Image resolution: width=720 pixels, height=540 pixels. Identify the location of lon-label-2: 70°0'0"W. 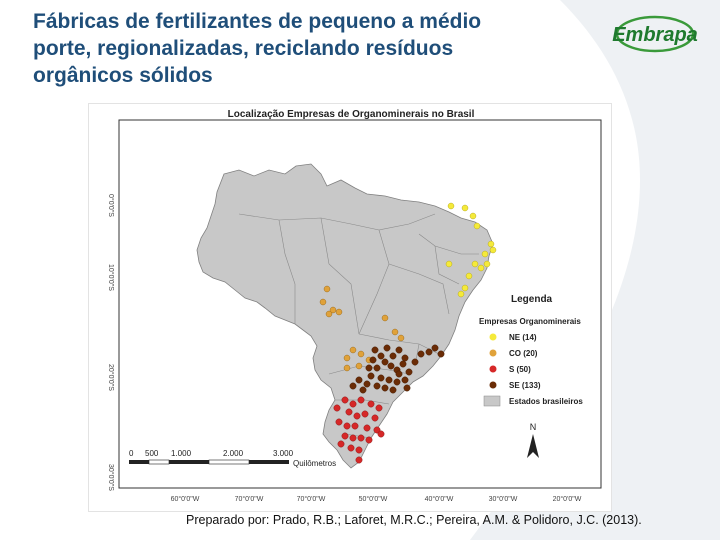
(249, 499).